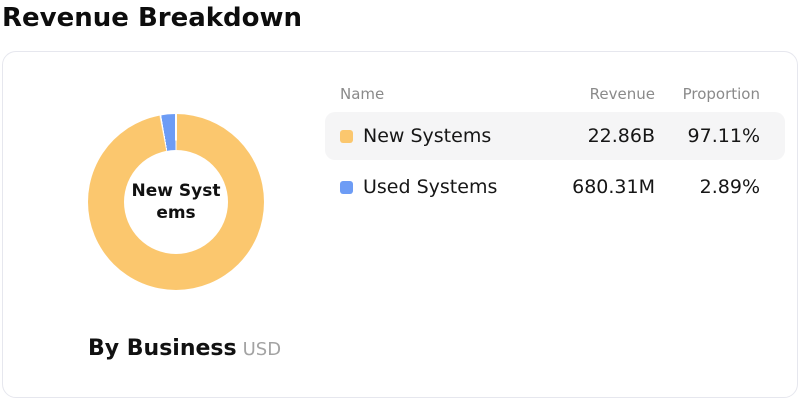 This screenshot has height=402, width=800. I want to click on header-revenue: Revenue, so click(622, 94).